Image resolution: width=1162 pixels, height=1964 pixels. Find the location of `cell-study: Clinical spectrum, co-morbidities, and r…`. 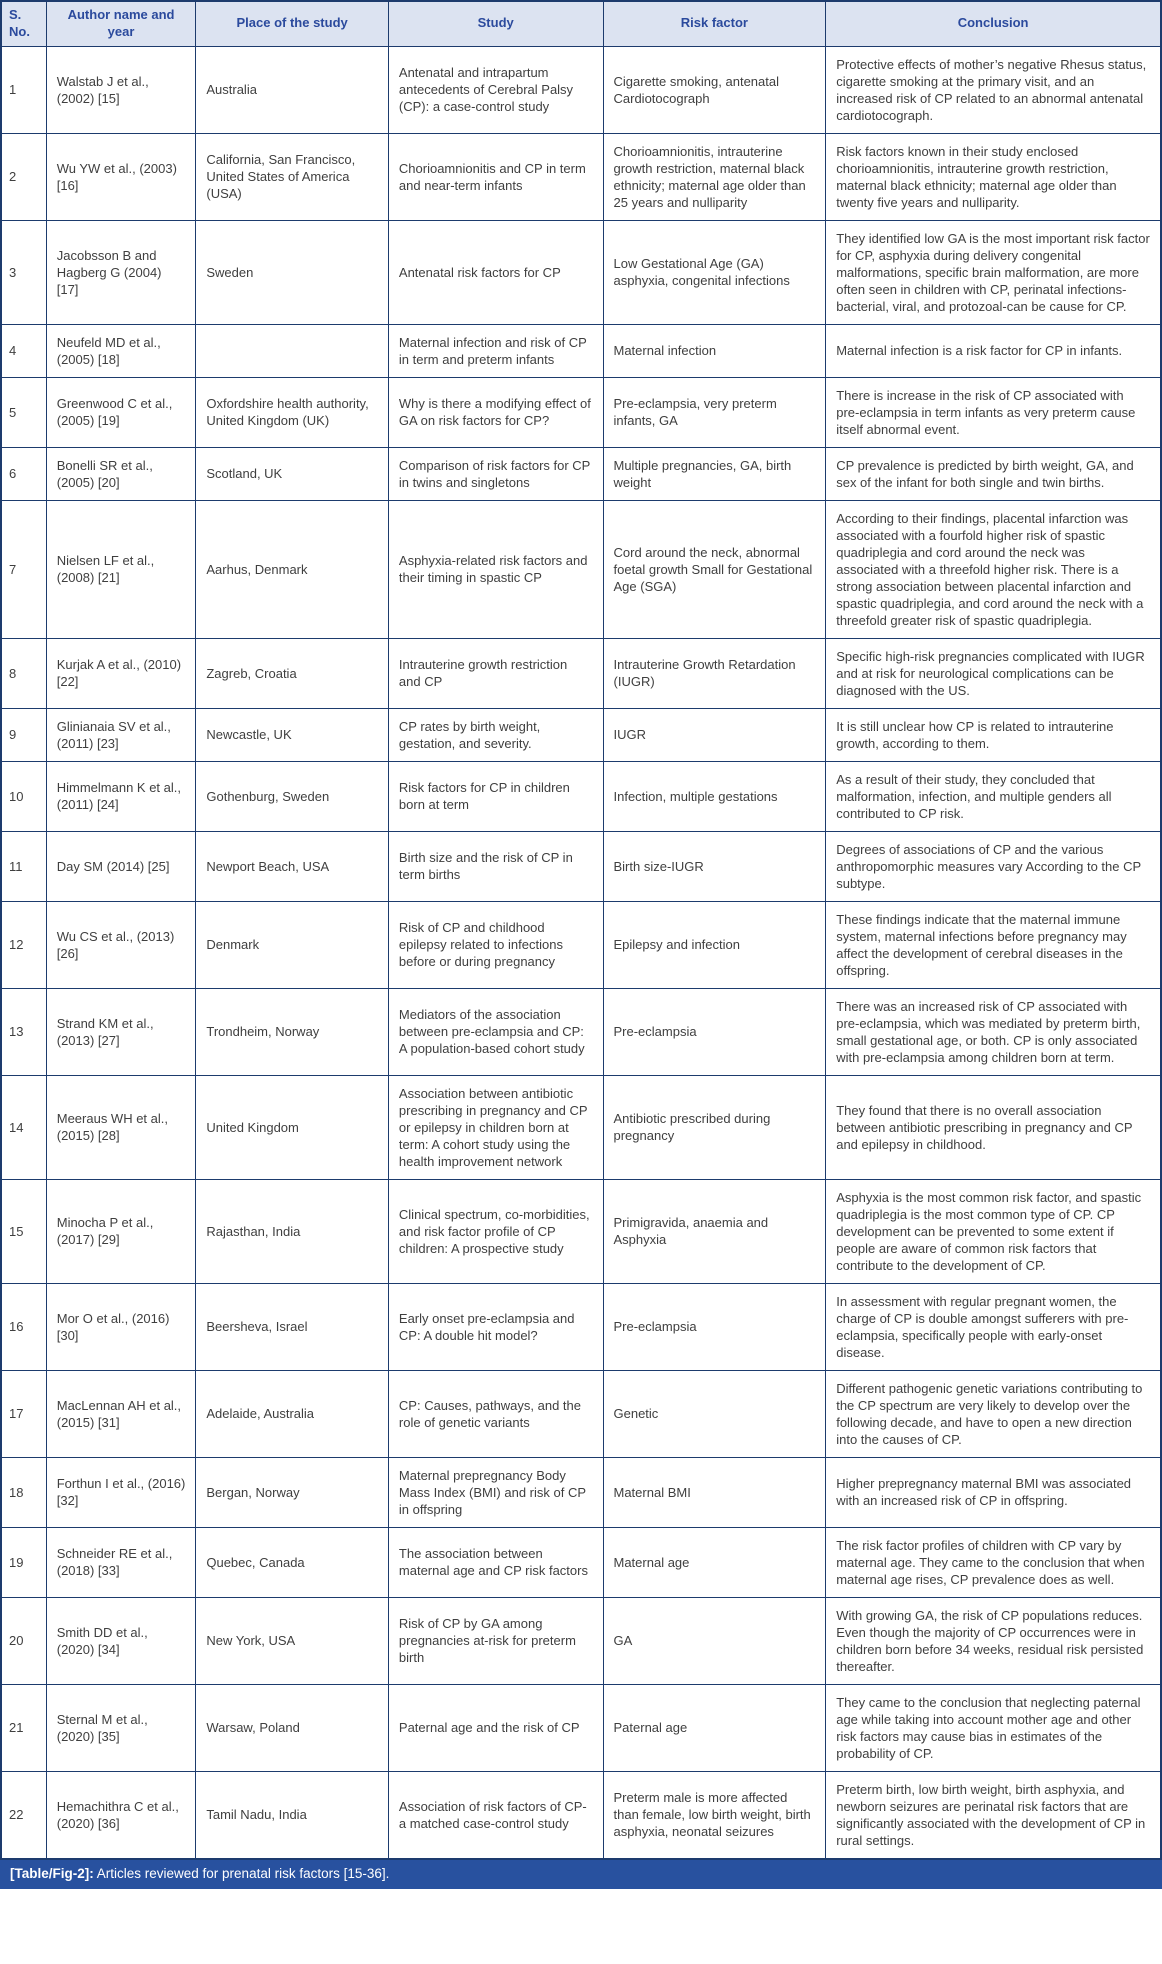

cell-study: Clinical spectrum, co-morbidities, and r… is located at coordinates (495, 1231).